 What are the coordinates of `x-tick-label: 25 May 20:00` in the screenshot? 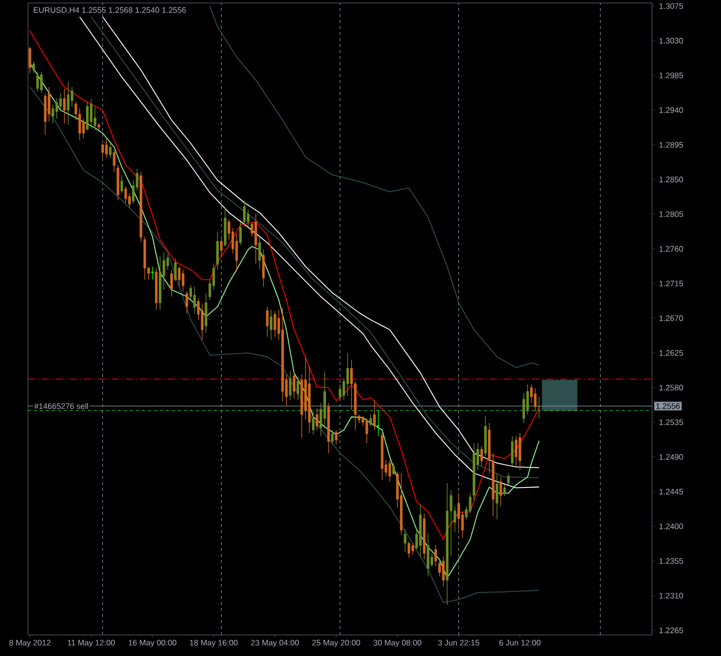 It's located at (336, 644).